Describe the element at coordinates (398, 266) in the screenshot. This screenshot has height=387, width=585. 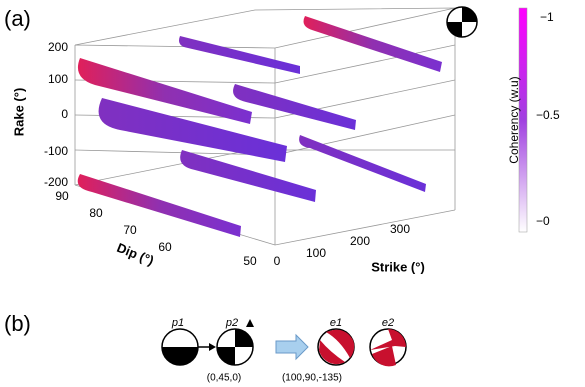
I see `strike-title: Strike (°)` at that location.